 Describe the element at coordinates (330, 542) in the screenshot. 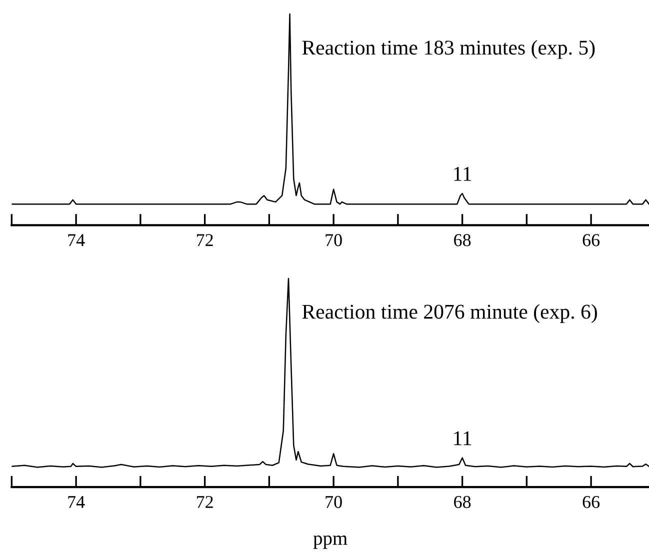

I see `x-axis-title: ppm` at that location.